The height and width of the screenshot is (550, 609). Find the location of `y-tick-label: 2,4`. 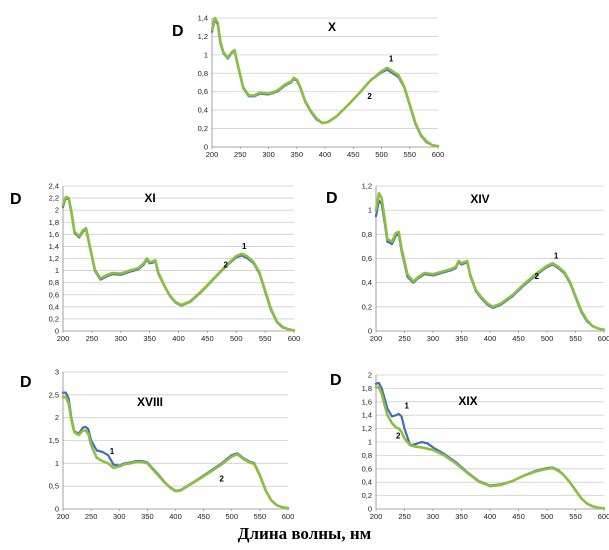

y-tick-label: 2,4 is located at coordinates (54, 186).